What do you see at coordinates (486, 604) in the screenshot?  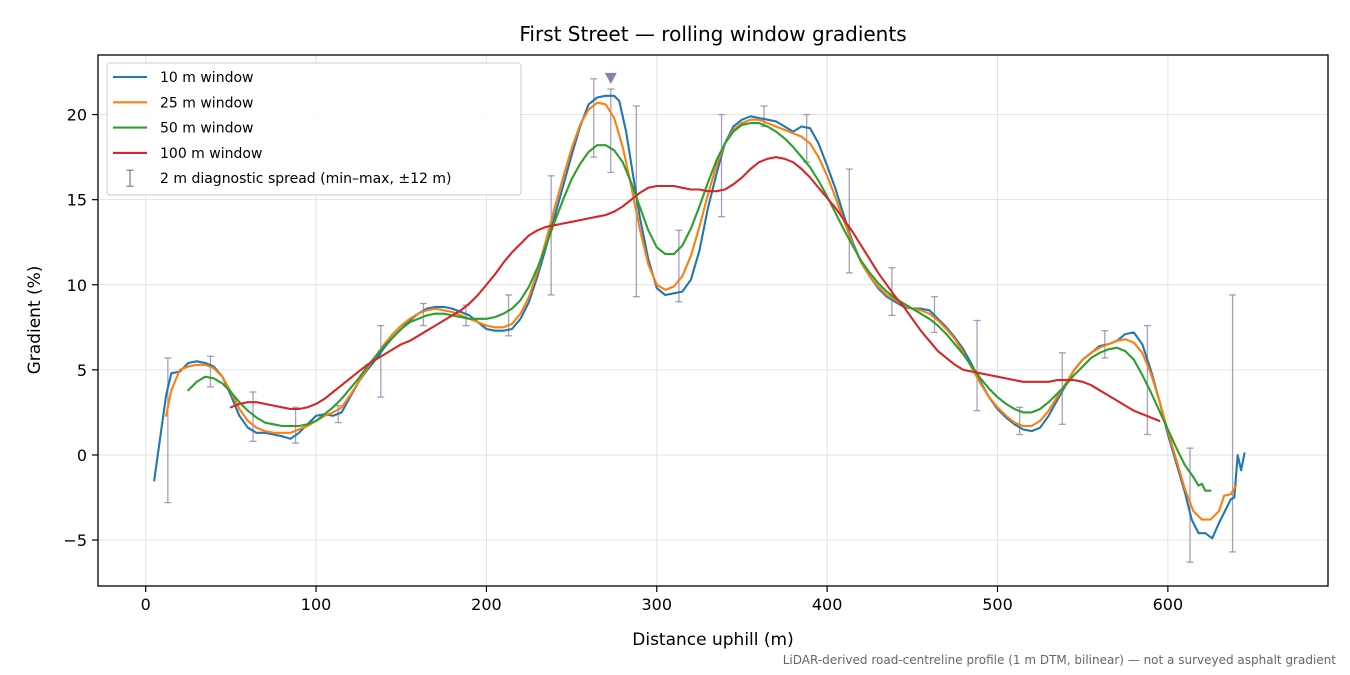 I see `x-tick-label: 200` at bounding box center [486, 604].